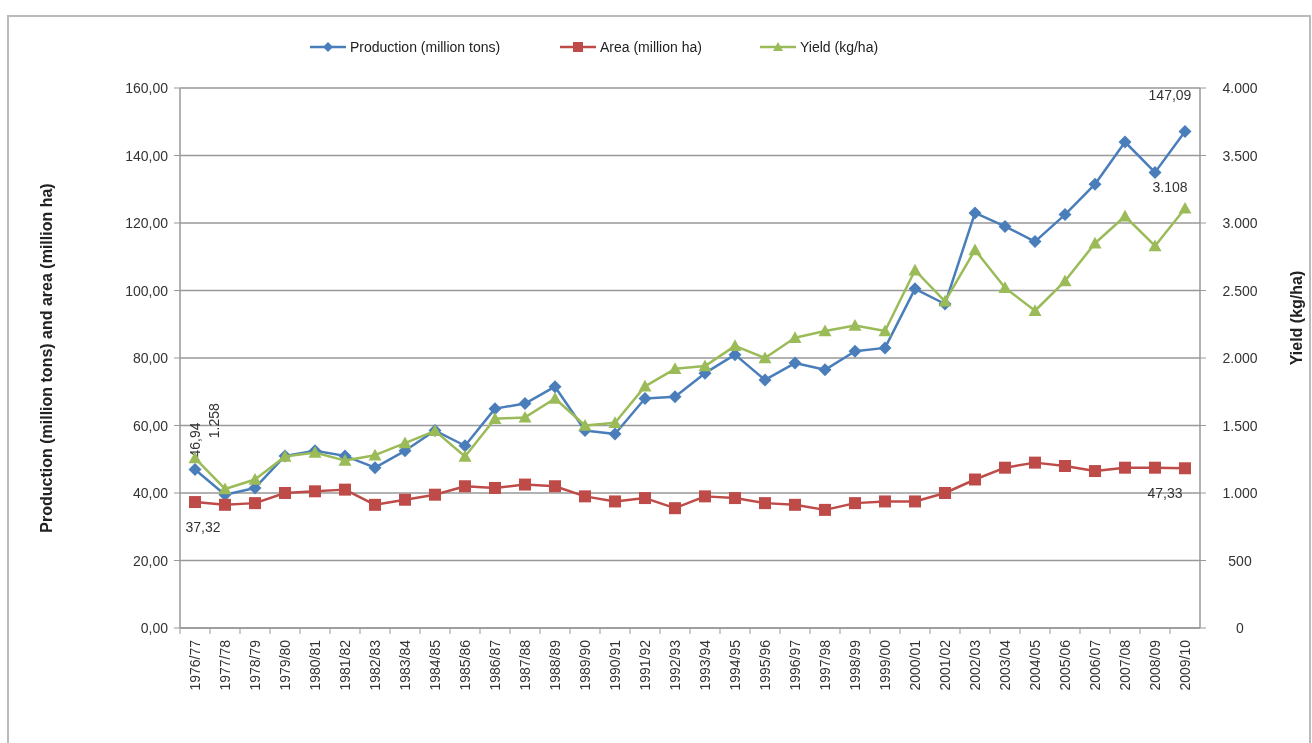 Image resolution: width=1312 pixels, height=743 pixels. I want to click on x-tick-label: 1987/88, so click(525, 665).